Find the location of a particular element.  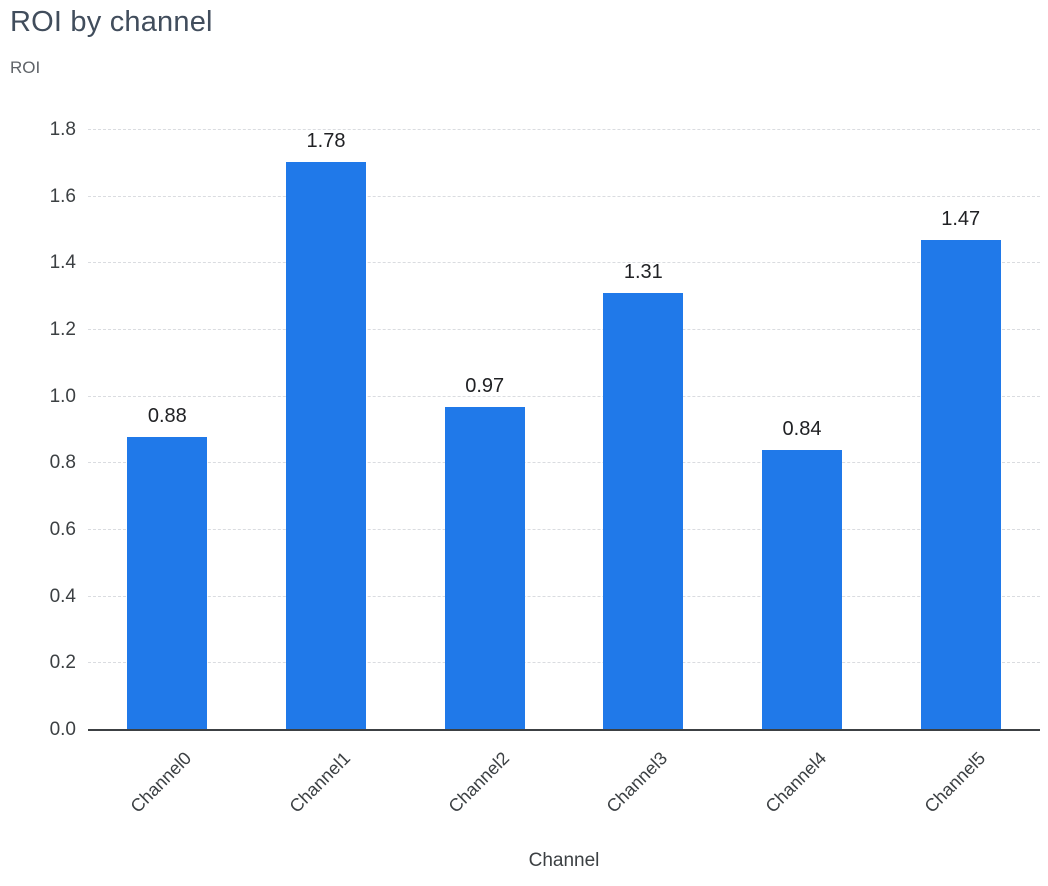

x-axis-line is located at coordinates (564, 730).